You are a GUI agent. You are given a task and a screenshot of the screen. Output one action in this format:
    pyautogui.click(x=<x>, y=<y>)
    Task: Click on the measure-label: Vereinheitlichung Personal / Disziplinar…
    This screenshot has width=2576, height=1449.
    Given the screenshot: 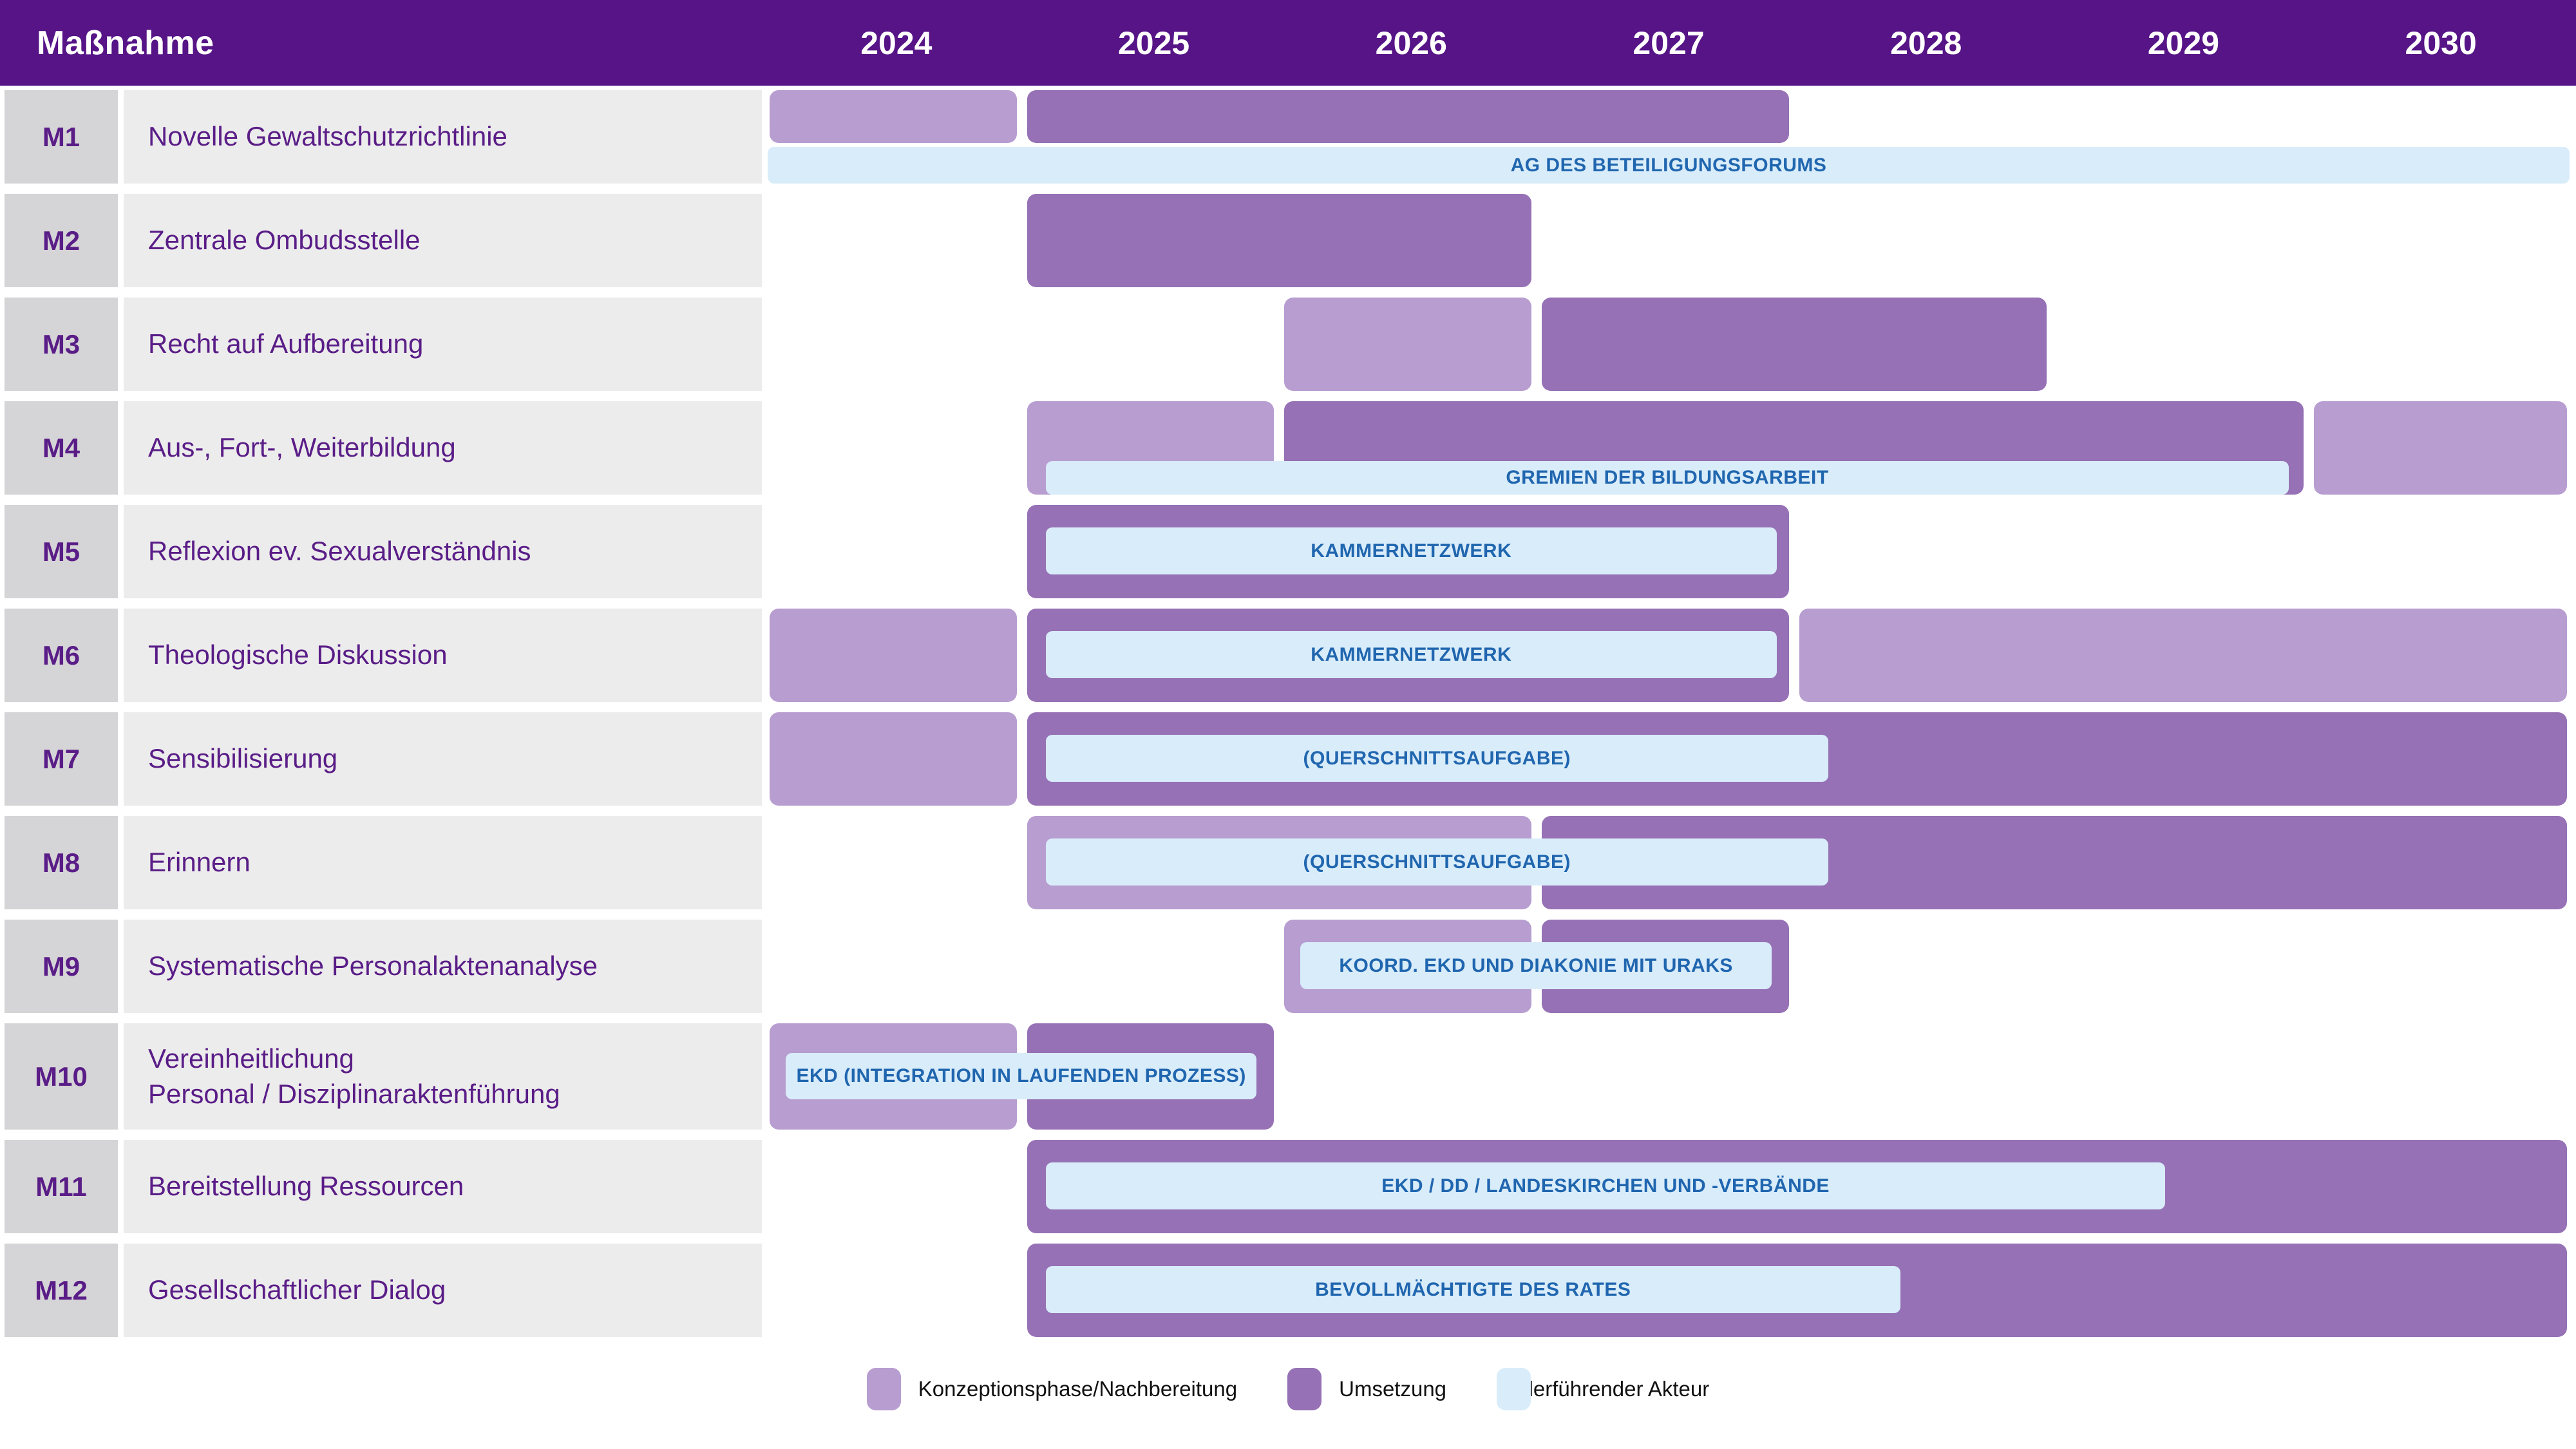 What is the action you would take?
    pyautogui.click(x=443, y=1076)
    